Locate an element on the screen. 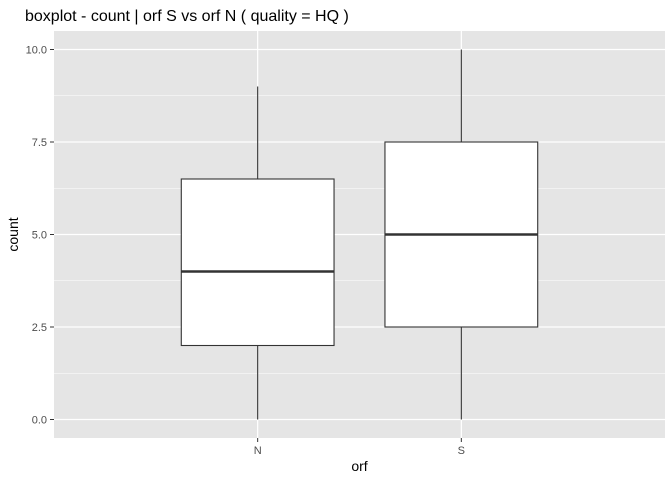  y-tick-label: 0.0 is located at coordinates (39, 421).